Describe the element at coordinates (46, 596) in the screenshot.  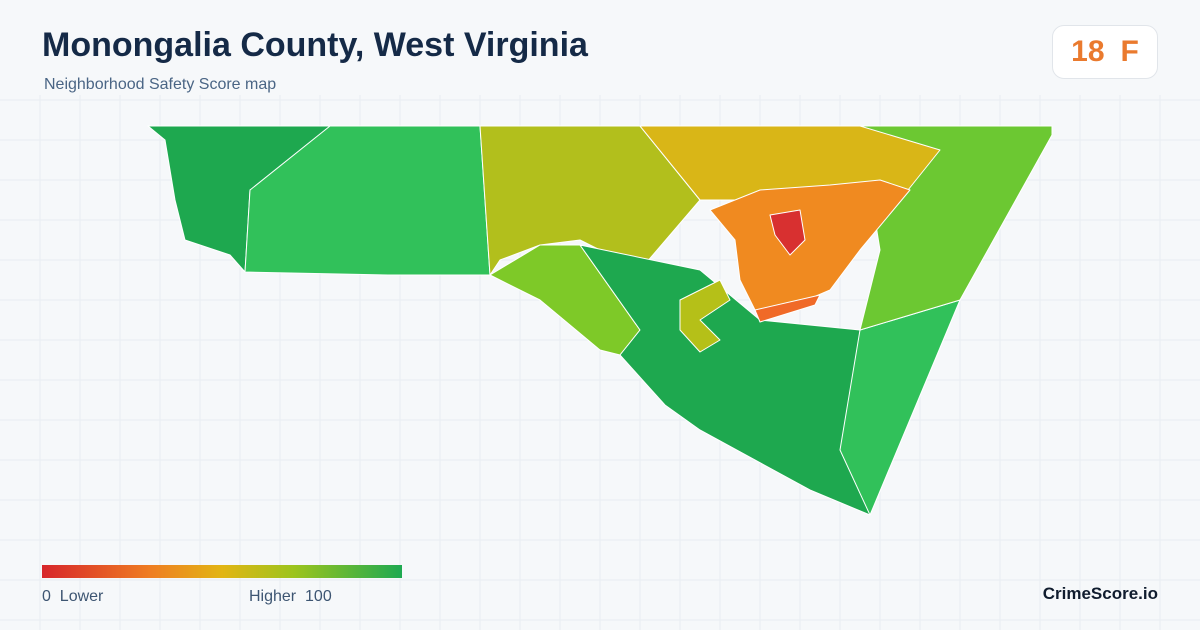
I see `legend-min-value: 0` at that location.